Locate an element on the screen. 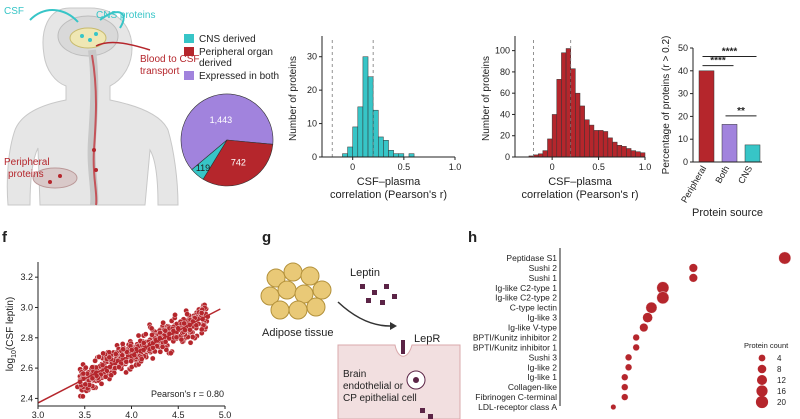  domain-label: Peptidase S1 is located at coordinates (531, 258).